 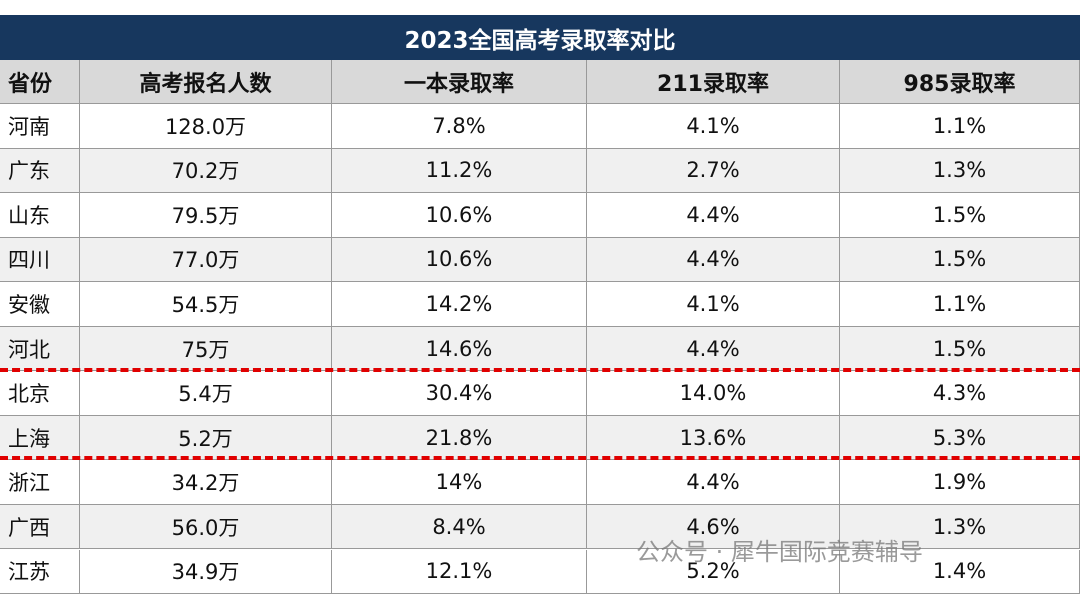 What do you see at coordinates (40, 215) in the screenshot?
I see `table-cell: 山东` at bounding box center [40, 215].